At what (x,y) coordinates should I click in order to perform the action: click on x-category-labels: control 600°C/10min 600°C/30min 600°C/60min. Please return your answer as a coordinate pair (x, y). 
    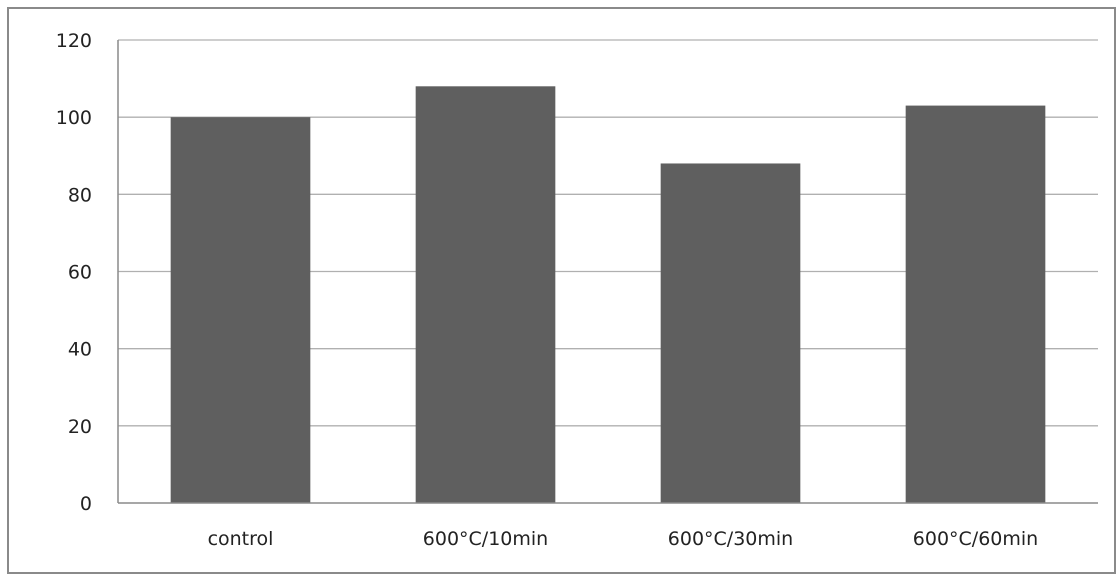
    Looking at the image, I should click on (623, 539).